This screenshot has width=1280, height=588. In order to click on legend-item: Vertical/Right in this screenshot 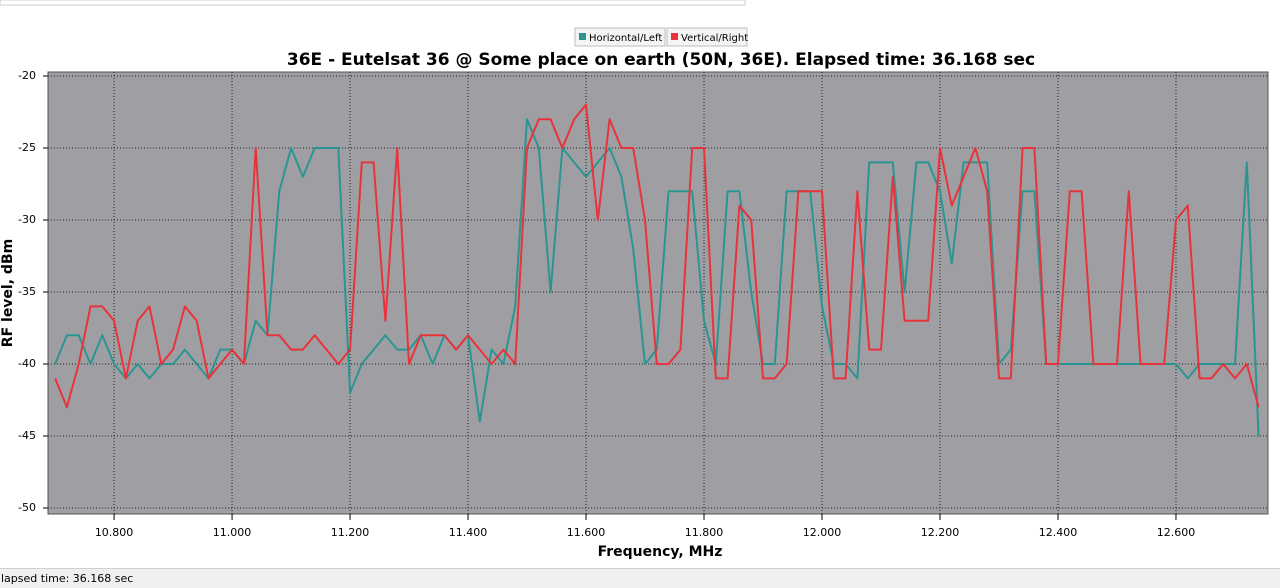, I will do `click(707, 37)`.